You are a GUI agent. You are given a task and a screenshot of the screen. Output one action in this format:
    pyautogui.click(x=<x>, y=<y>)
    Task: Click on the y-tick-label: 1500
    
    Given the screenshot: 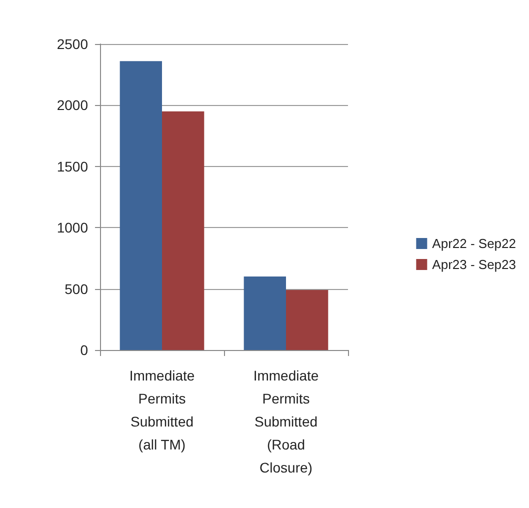 What is the action you would take?
    pyautogui.click(x=72, y=166)
    